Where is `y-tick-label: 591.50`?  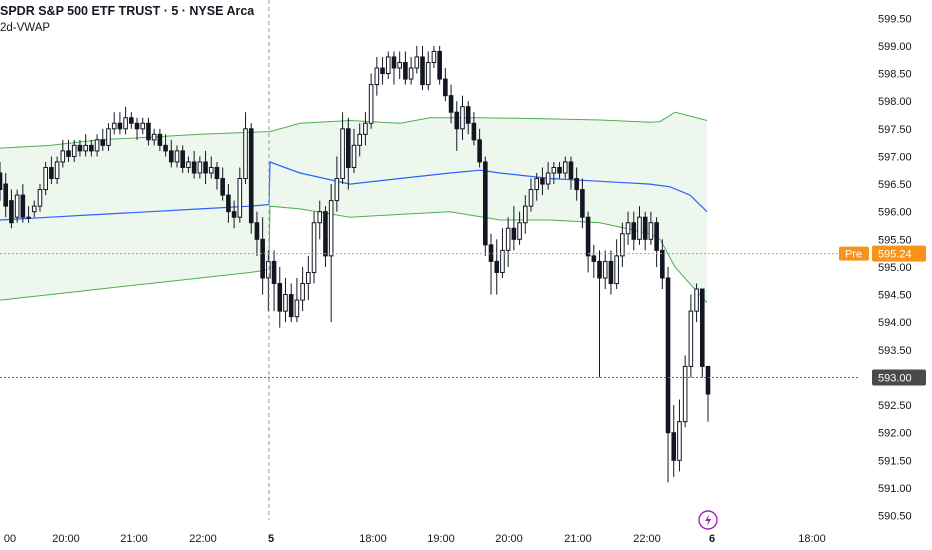
y-tick-label: 591.50 is located at coordinates (895, 461).